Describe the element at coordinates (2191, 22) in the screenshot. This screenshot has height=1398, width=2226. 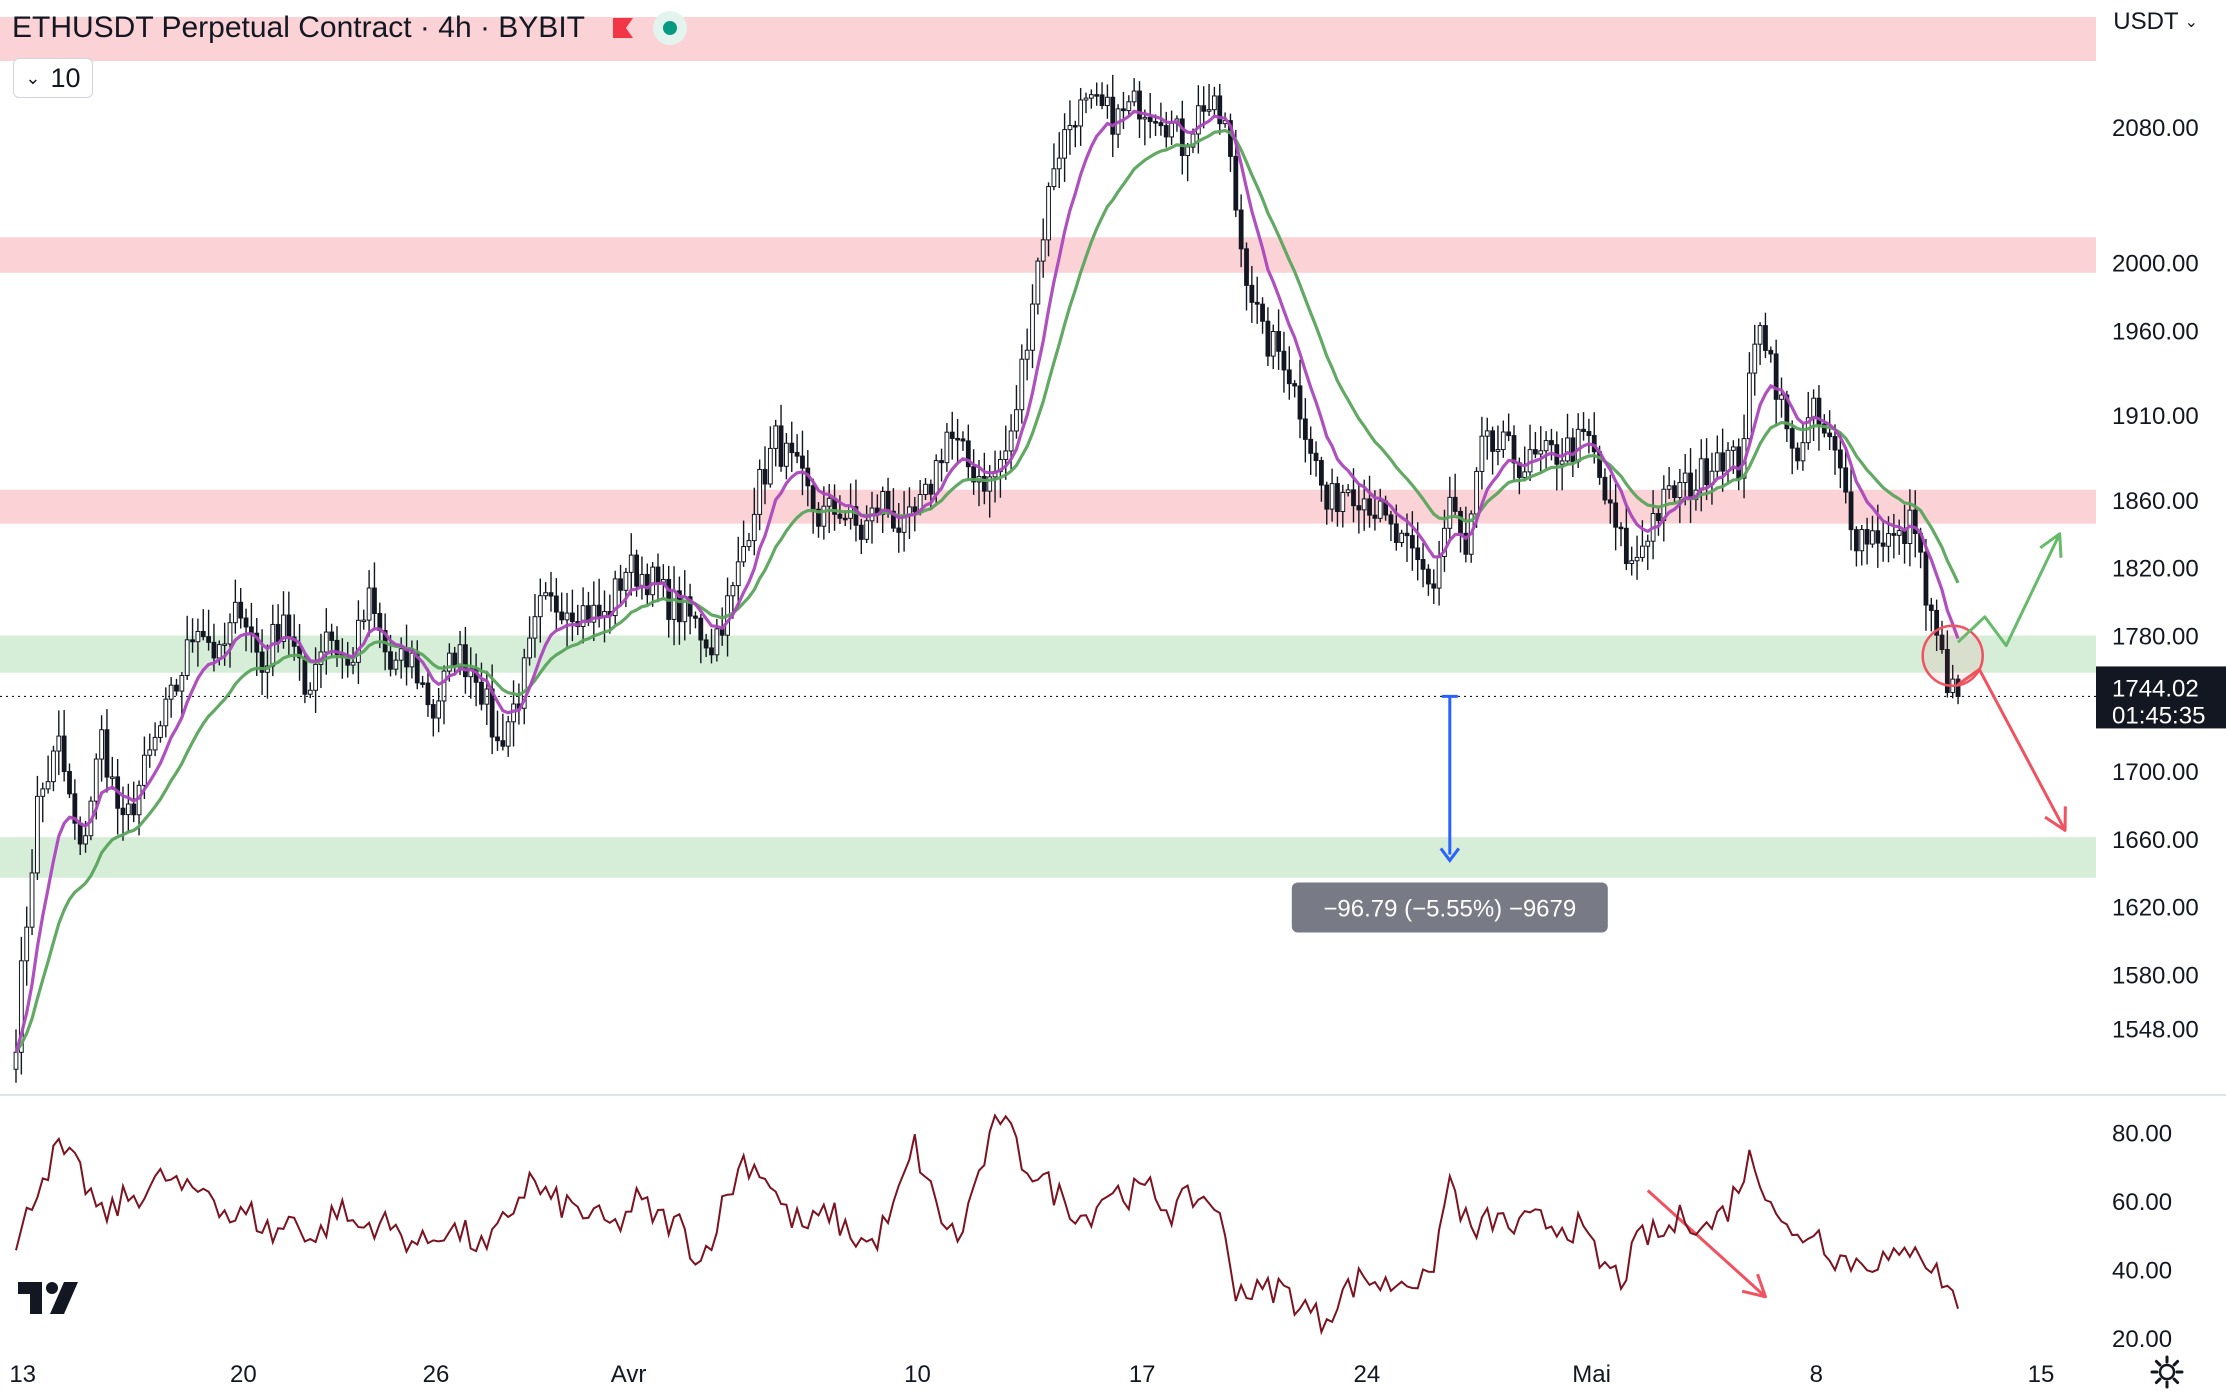
I see `chevron-down-icon: ⌄` at that location.